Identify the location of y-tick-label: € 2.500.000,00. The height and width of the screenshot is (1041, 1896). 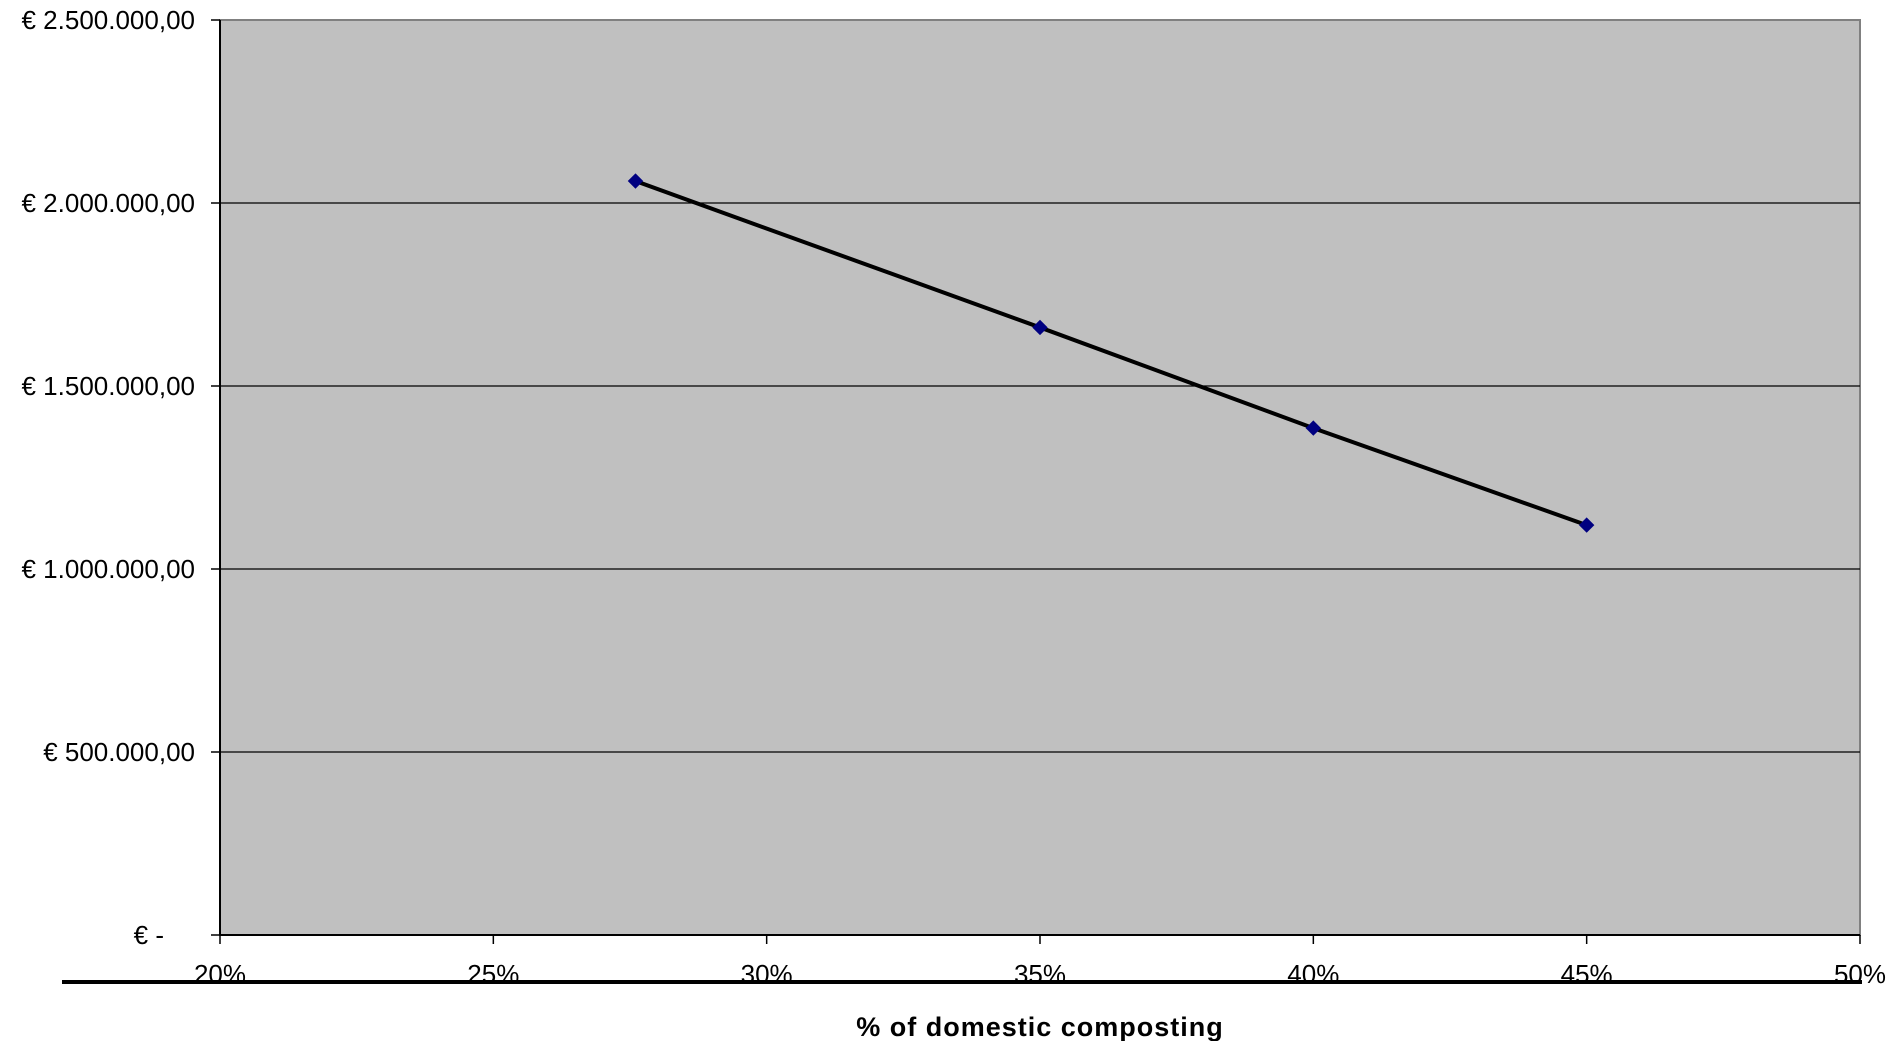
(109, 20).